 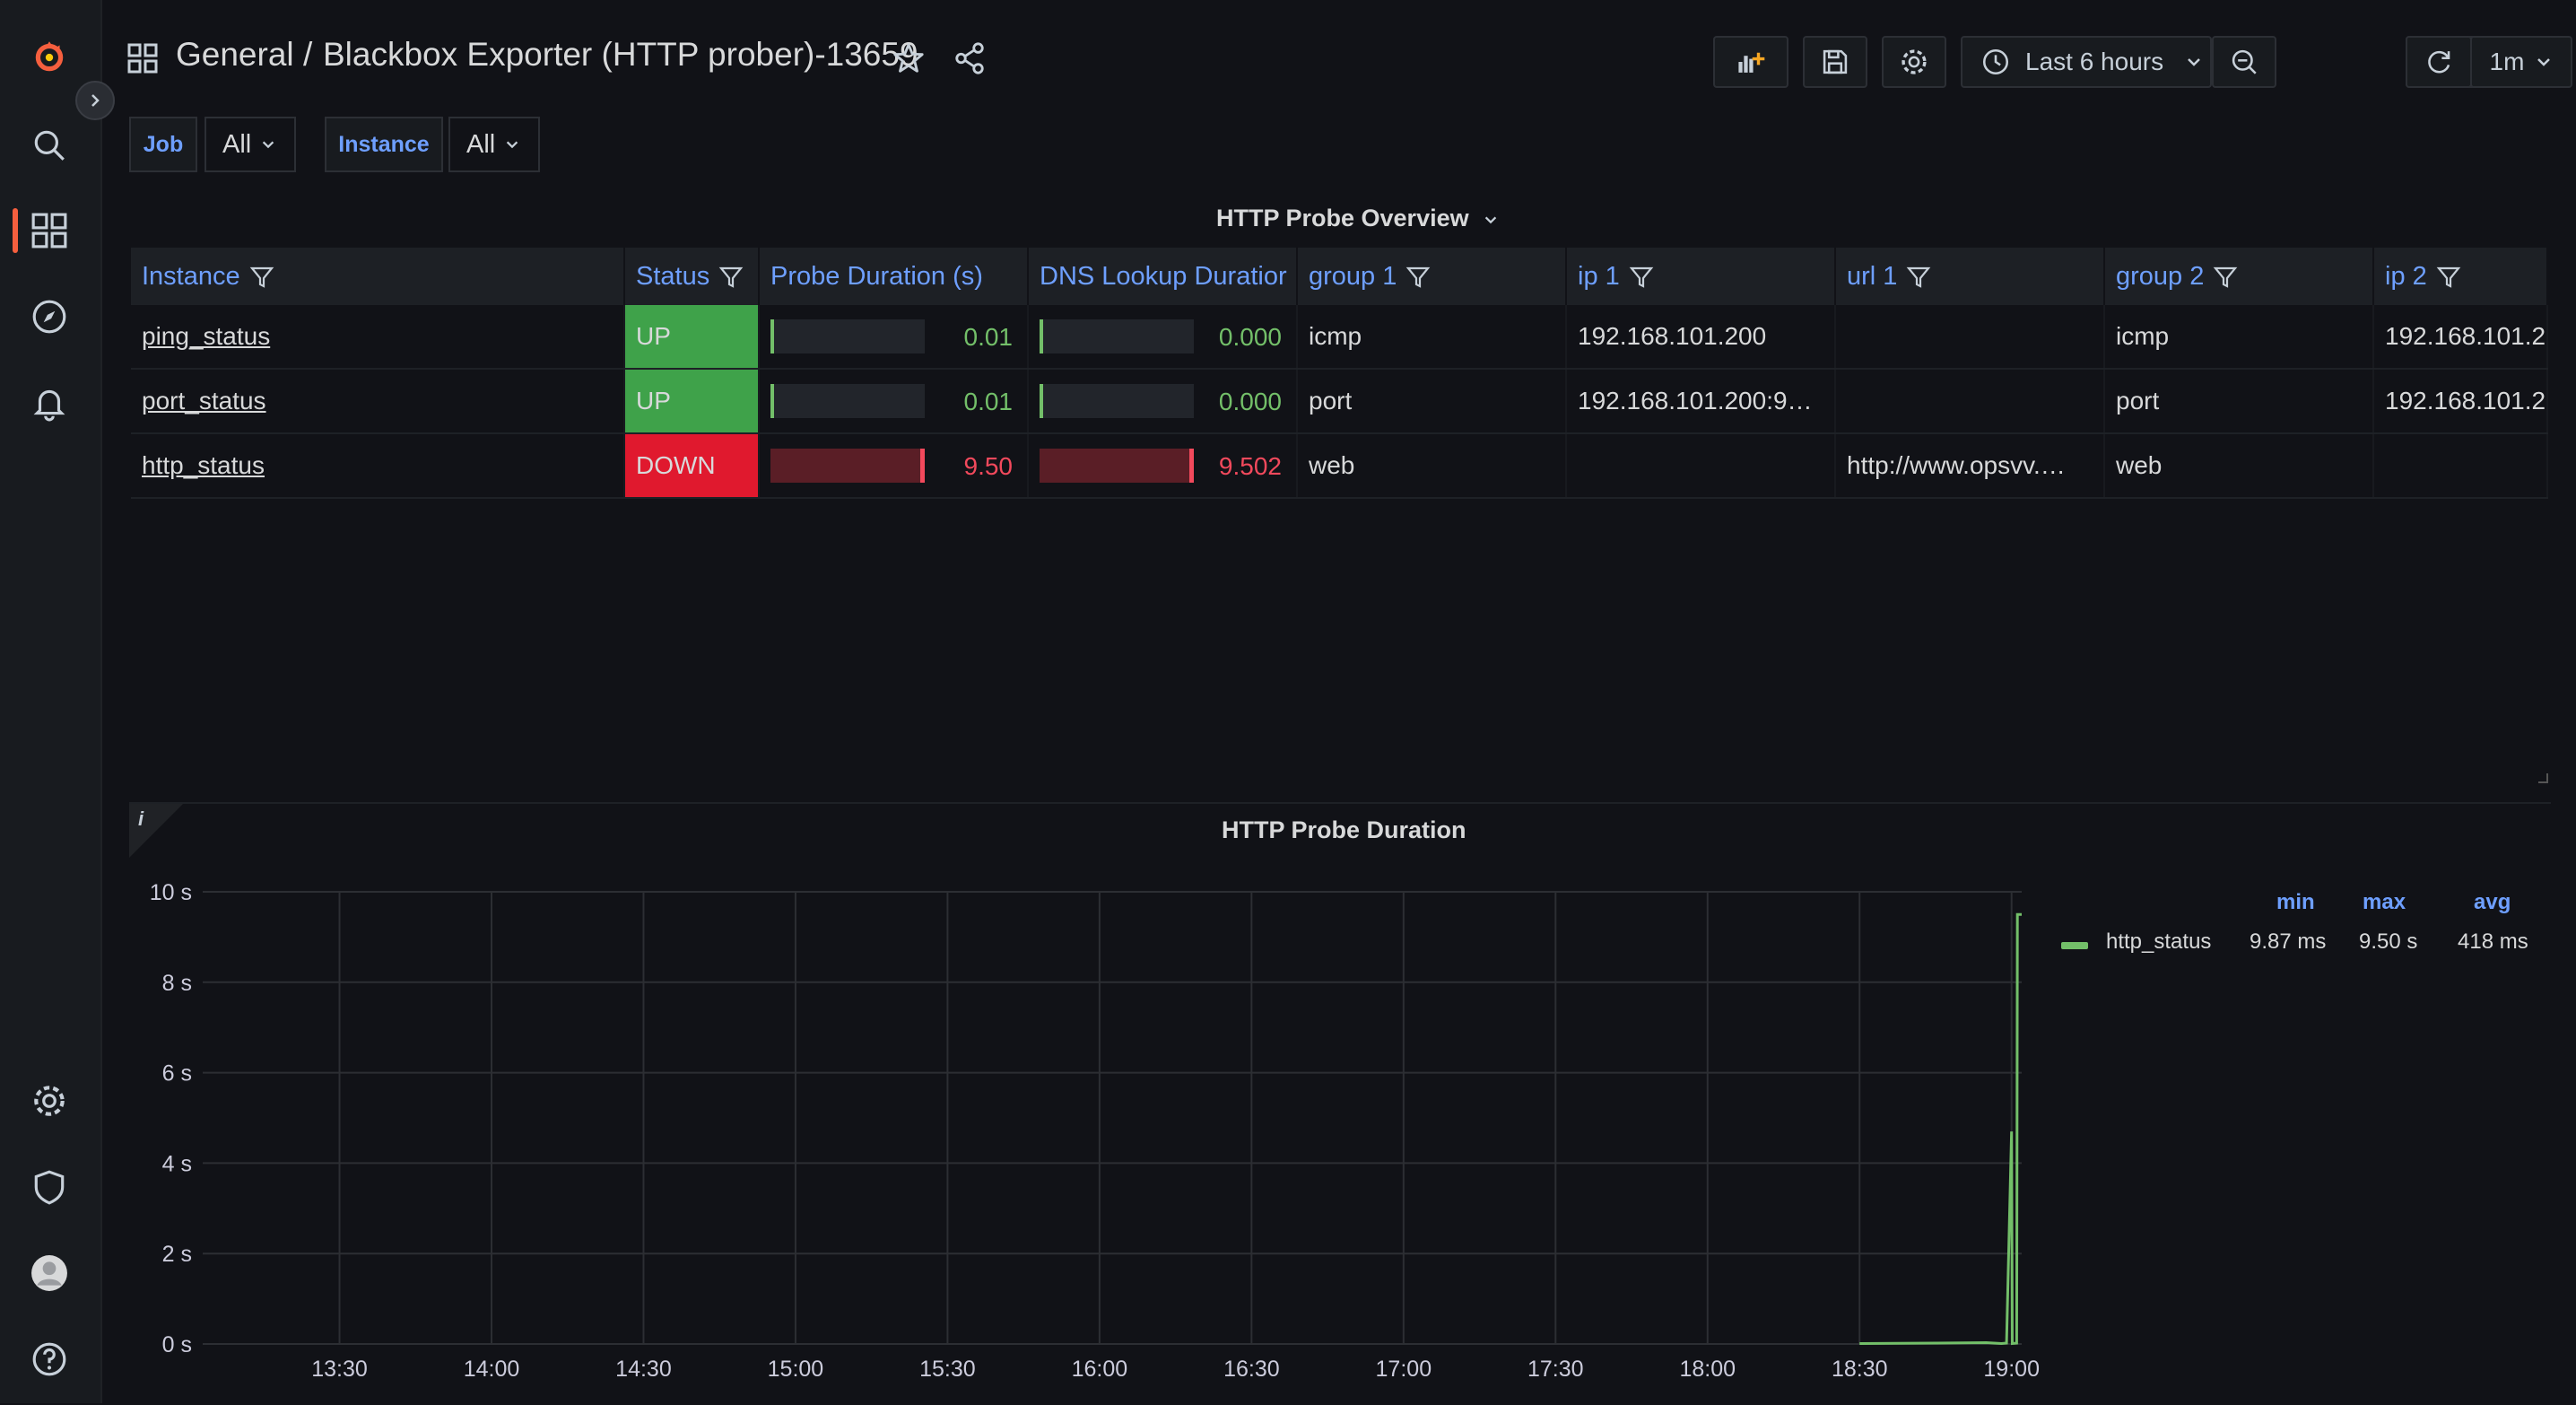 I want to click on column-header-label: group 1, so click(x=1353, y=276).